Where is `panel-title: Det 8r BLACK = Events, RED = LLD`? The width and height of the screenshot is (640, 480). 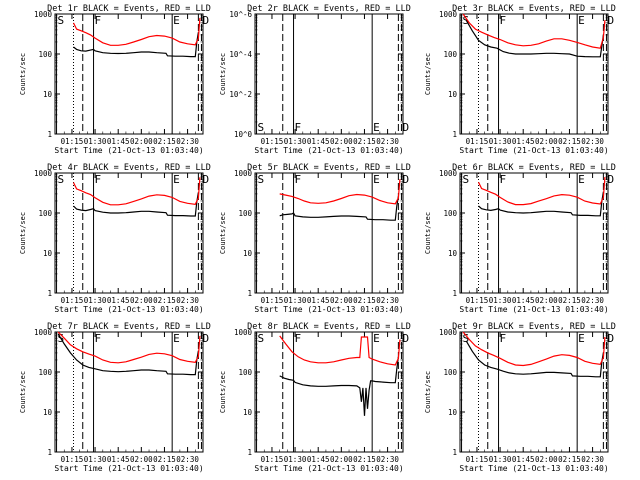 panel-title: Det 8r BLACK = Events, RED = LLD is located at coordinates (329, 327).